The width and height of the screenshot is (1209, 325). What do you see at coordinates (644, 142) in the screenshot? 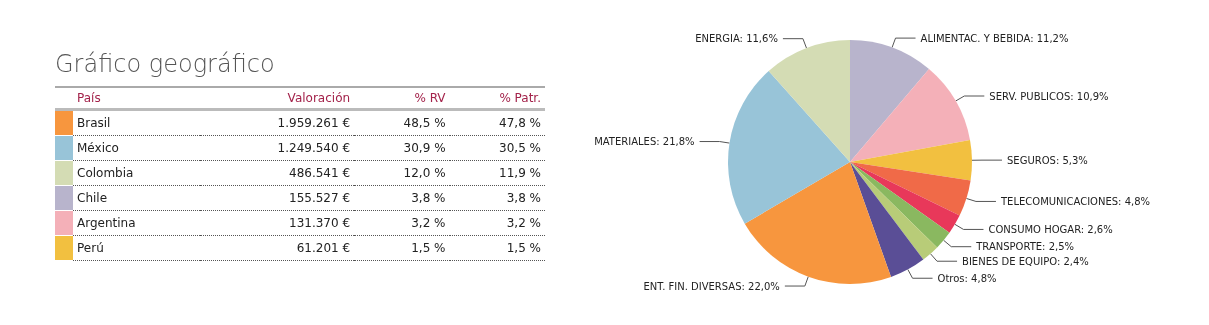
I see `slice-label: MATERIALES: 21,8%` at bounding box center [644, 142].